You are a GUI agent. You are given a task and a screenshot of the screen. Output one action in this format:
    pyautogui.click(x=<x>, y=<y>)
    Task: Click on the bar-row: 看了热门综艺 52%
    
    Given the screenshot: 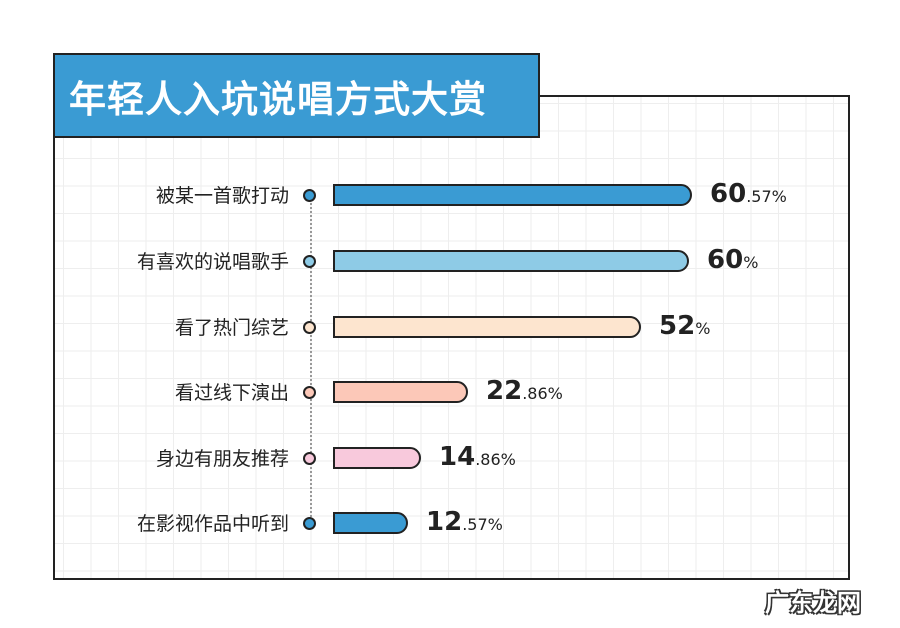 What is the action you would take?
    pyautogui.click(x=450, y=326)
    